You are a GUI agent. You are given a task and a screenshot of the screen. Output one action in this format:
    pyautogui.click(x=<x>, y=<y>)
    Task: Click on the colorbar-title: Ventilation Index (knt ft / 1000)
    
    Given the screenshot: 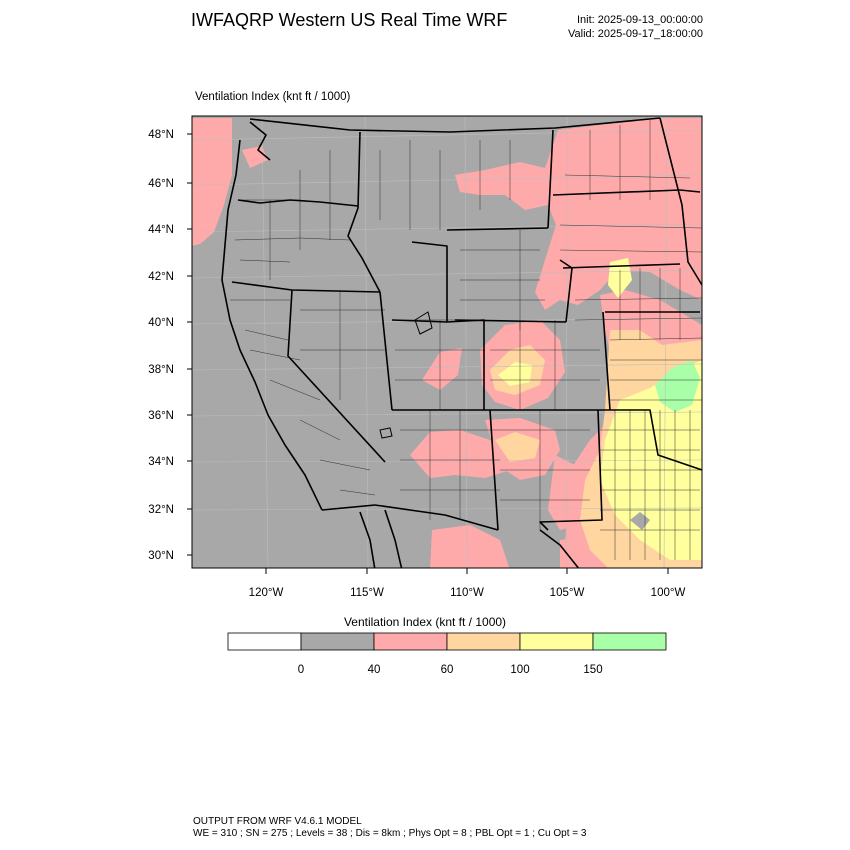 What is the action you would take?
    pyautogui.click(x=425, y=622)
    